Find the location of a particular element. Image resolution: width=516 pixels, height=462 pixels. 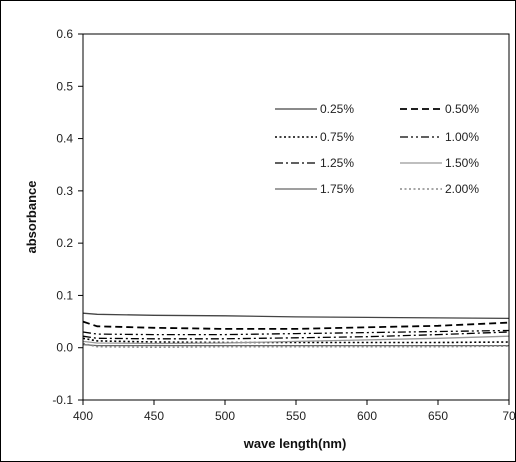

y-tick-label: 0.2 is located at coordinates (64, 243).